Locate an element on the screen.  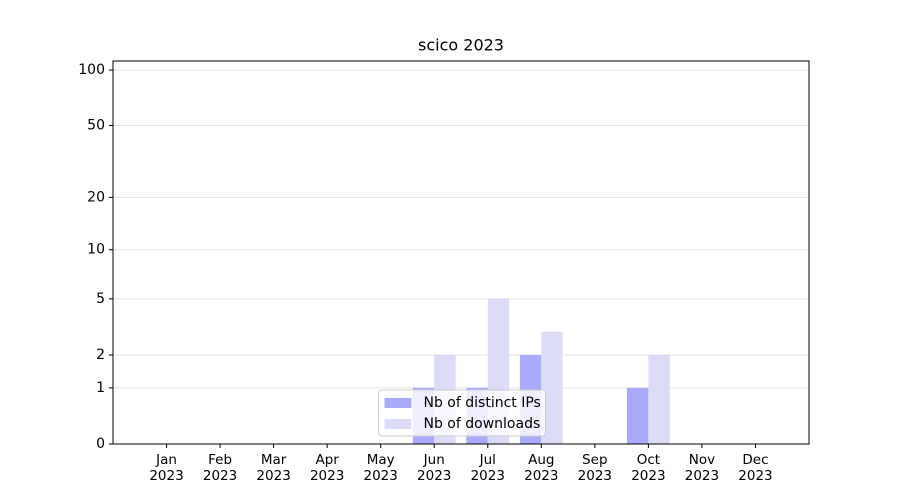
y-tick-label: 100 is located at coordinates (91, 70).